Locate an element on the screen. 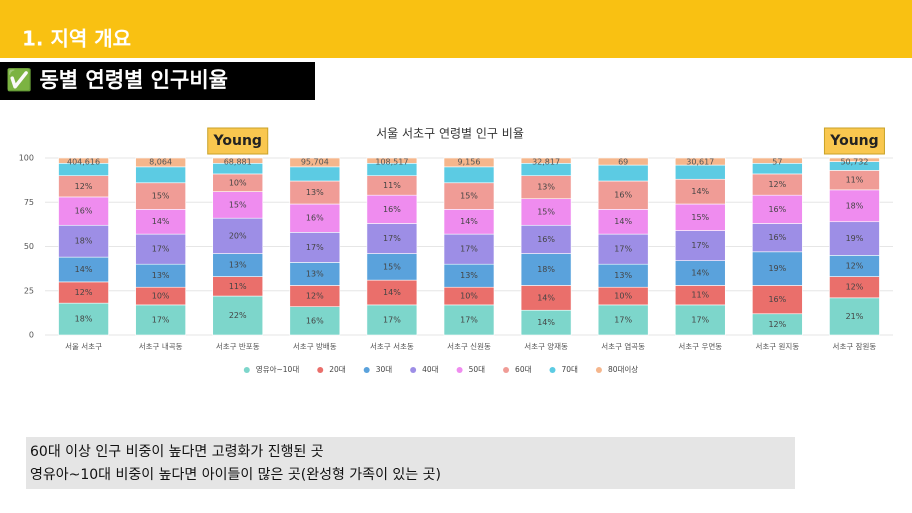  x-tick-label: 서초구 반포동 is located at coordinates (238, 346).